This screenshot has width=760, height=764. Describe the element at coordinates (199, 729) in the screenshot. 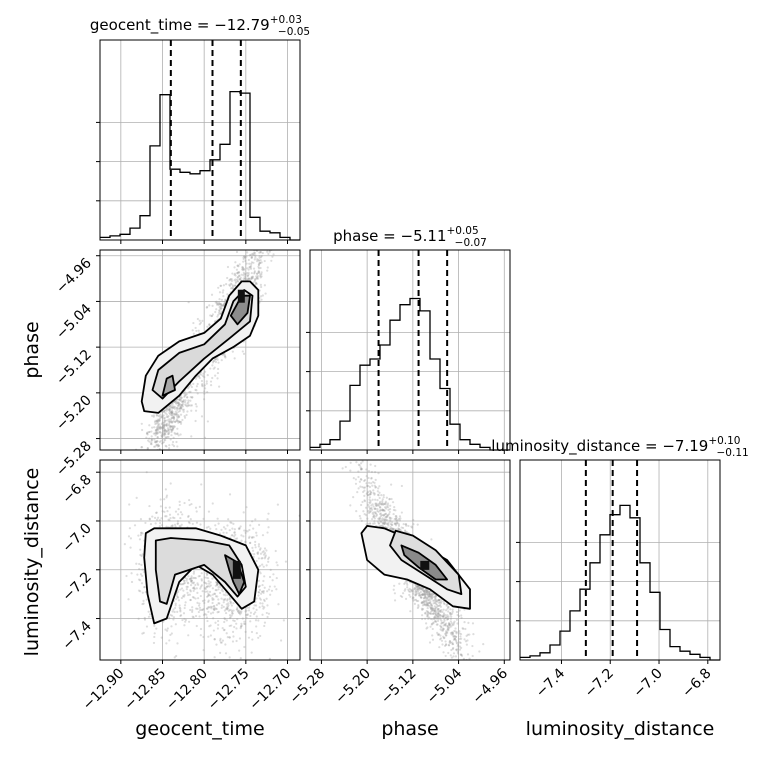

I see `xlabel-geocent-time: geocent_time` at that location.